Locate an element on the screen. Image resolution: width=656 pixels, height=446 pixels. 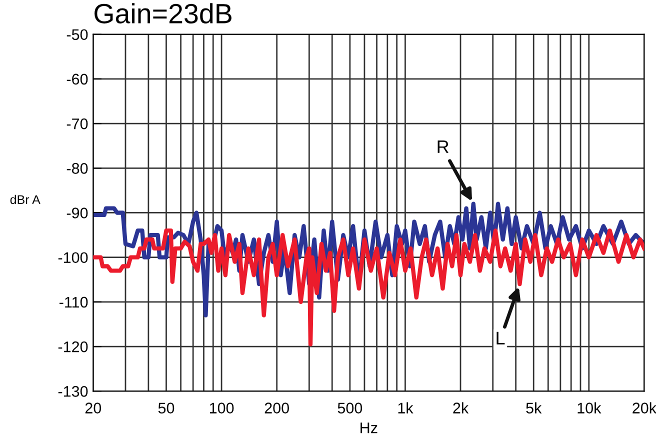
x-tick-label: 1k is located at coordinates (406, 408).